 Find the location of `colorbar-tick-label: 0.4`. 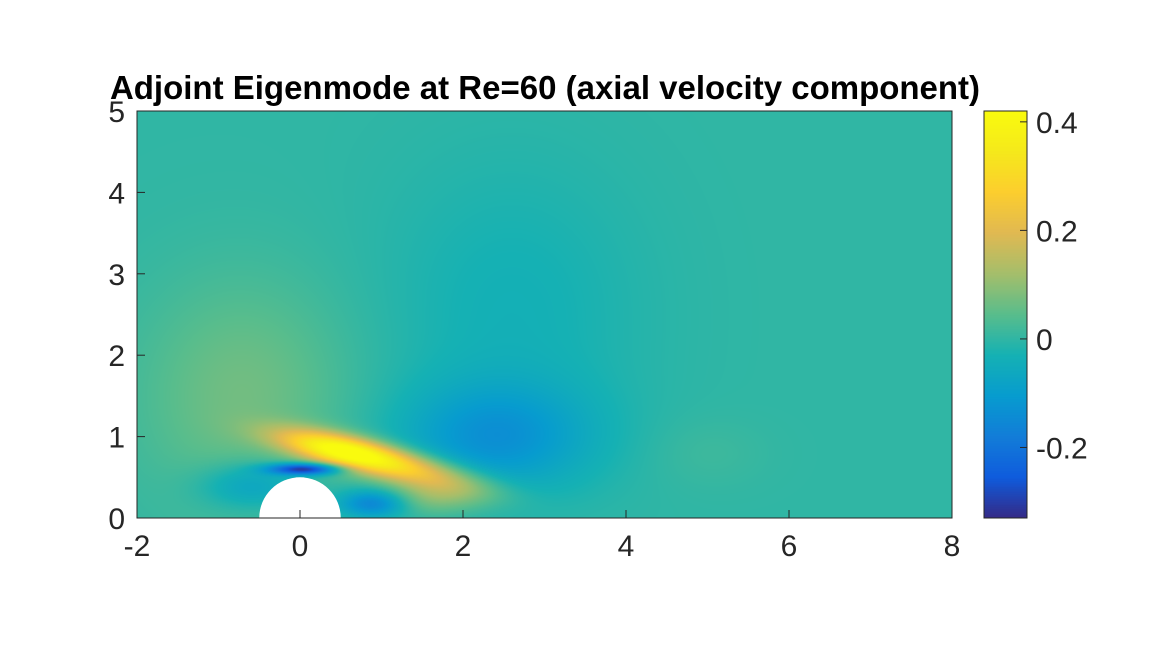

colorbar-tick-label: 0.4 is located at coordinates (1057, 123).